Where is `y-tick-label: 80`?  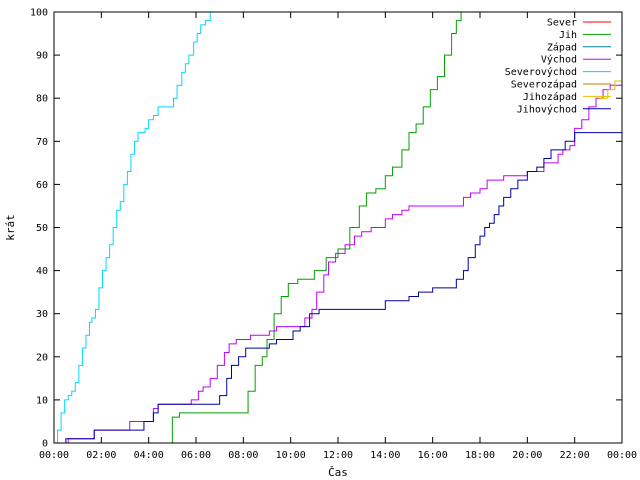 y-tick-label: 80 is located at coordinates (42, 99).